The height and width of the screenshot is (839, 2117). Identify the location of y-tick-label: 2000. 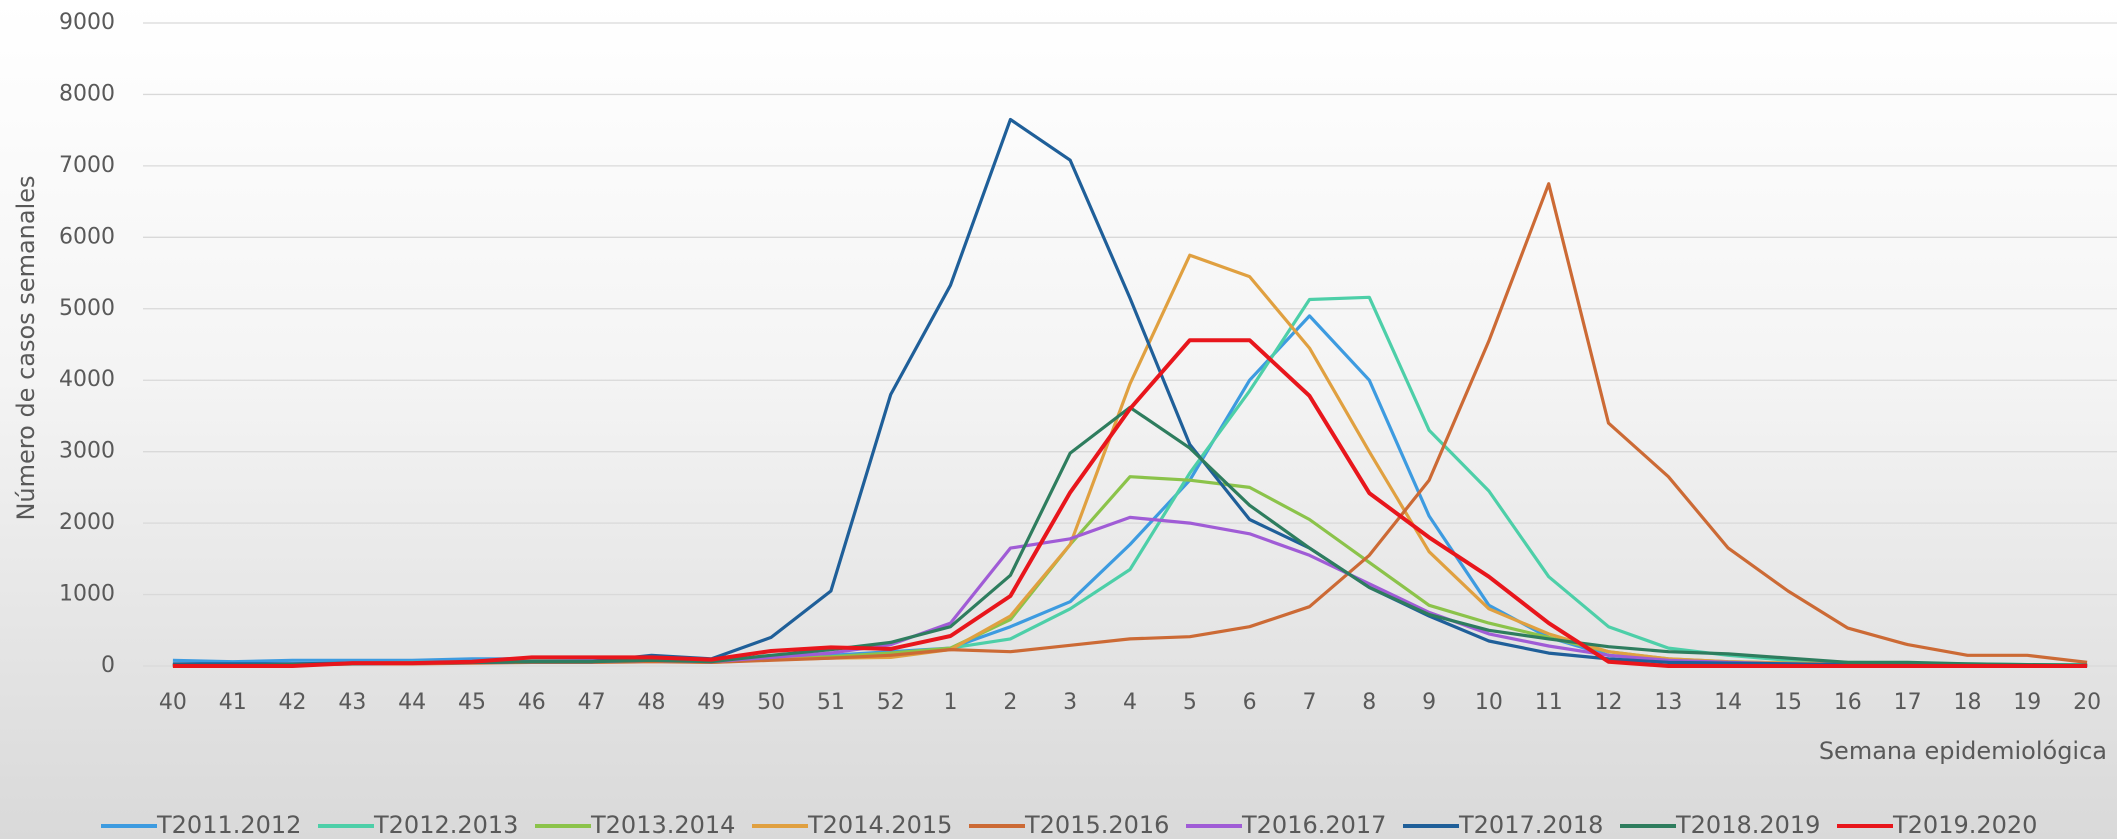
(87, 522).